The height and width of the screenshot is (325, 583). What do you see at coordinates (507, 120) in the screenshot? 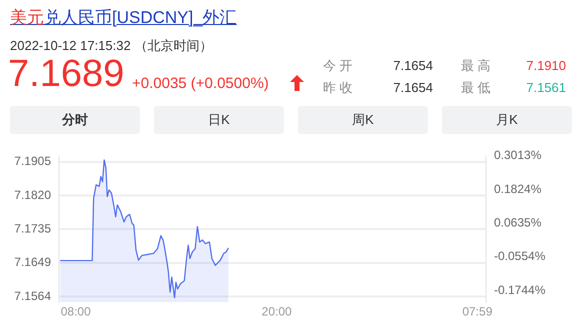
I see `text: 月K` at bounding box center [507, 120].